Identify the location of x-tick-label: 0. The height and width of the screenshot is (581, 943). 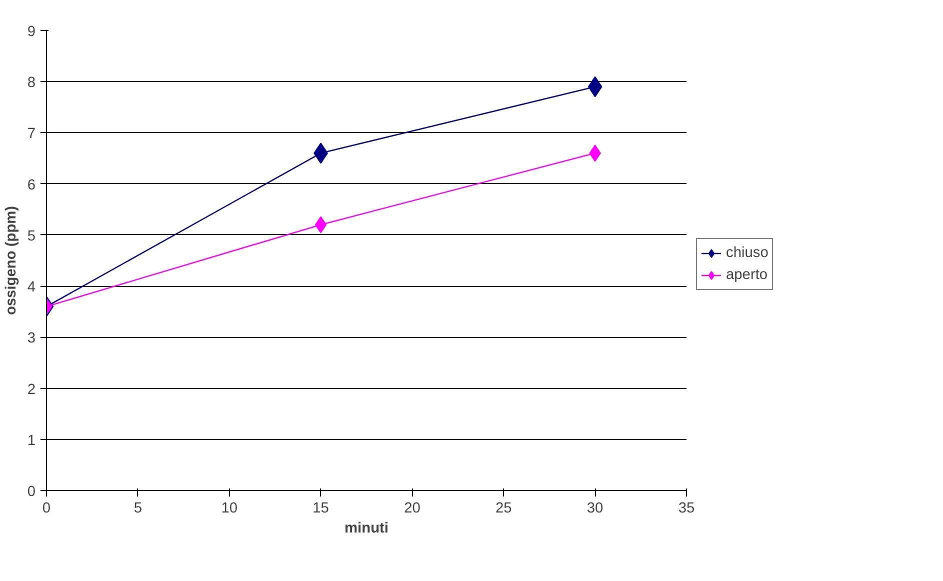
(46, 508).